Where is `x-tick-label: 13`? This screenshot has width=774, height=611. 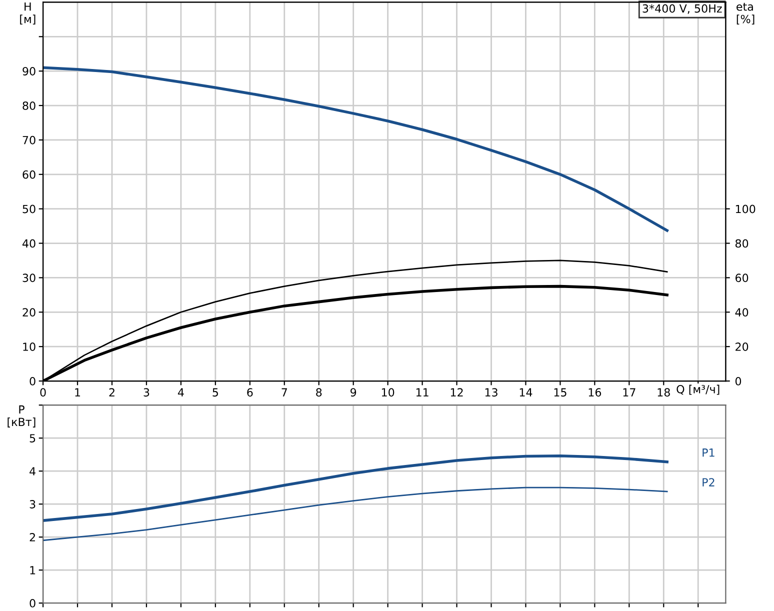 x-tick-label: 13 is located at coordinates (491, 392).